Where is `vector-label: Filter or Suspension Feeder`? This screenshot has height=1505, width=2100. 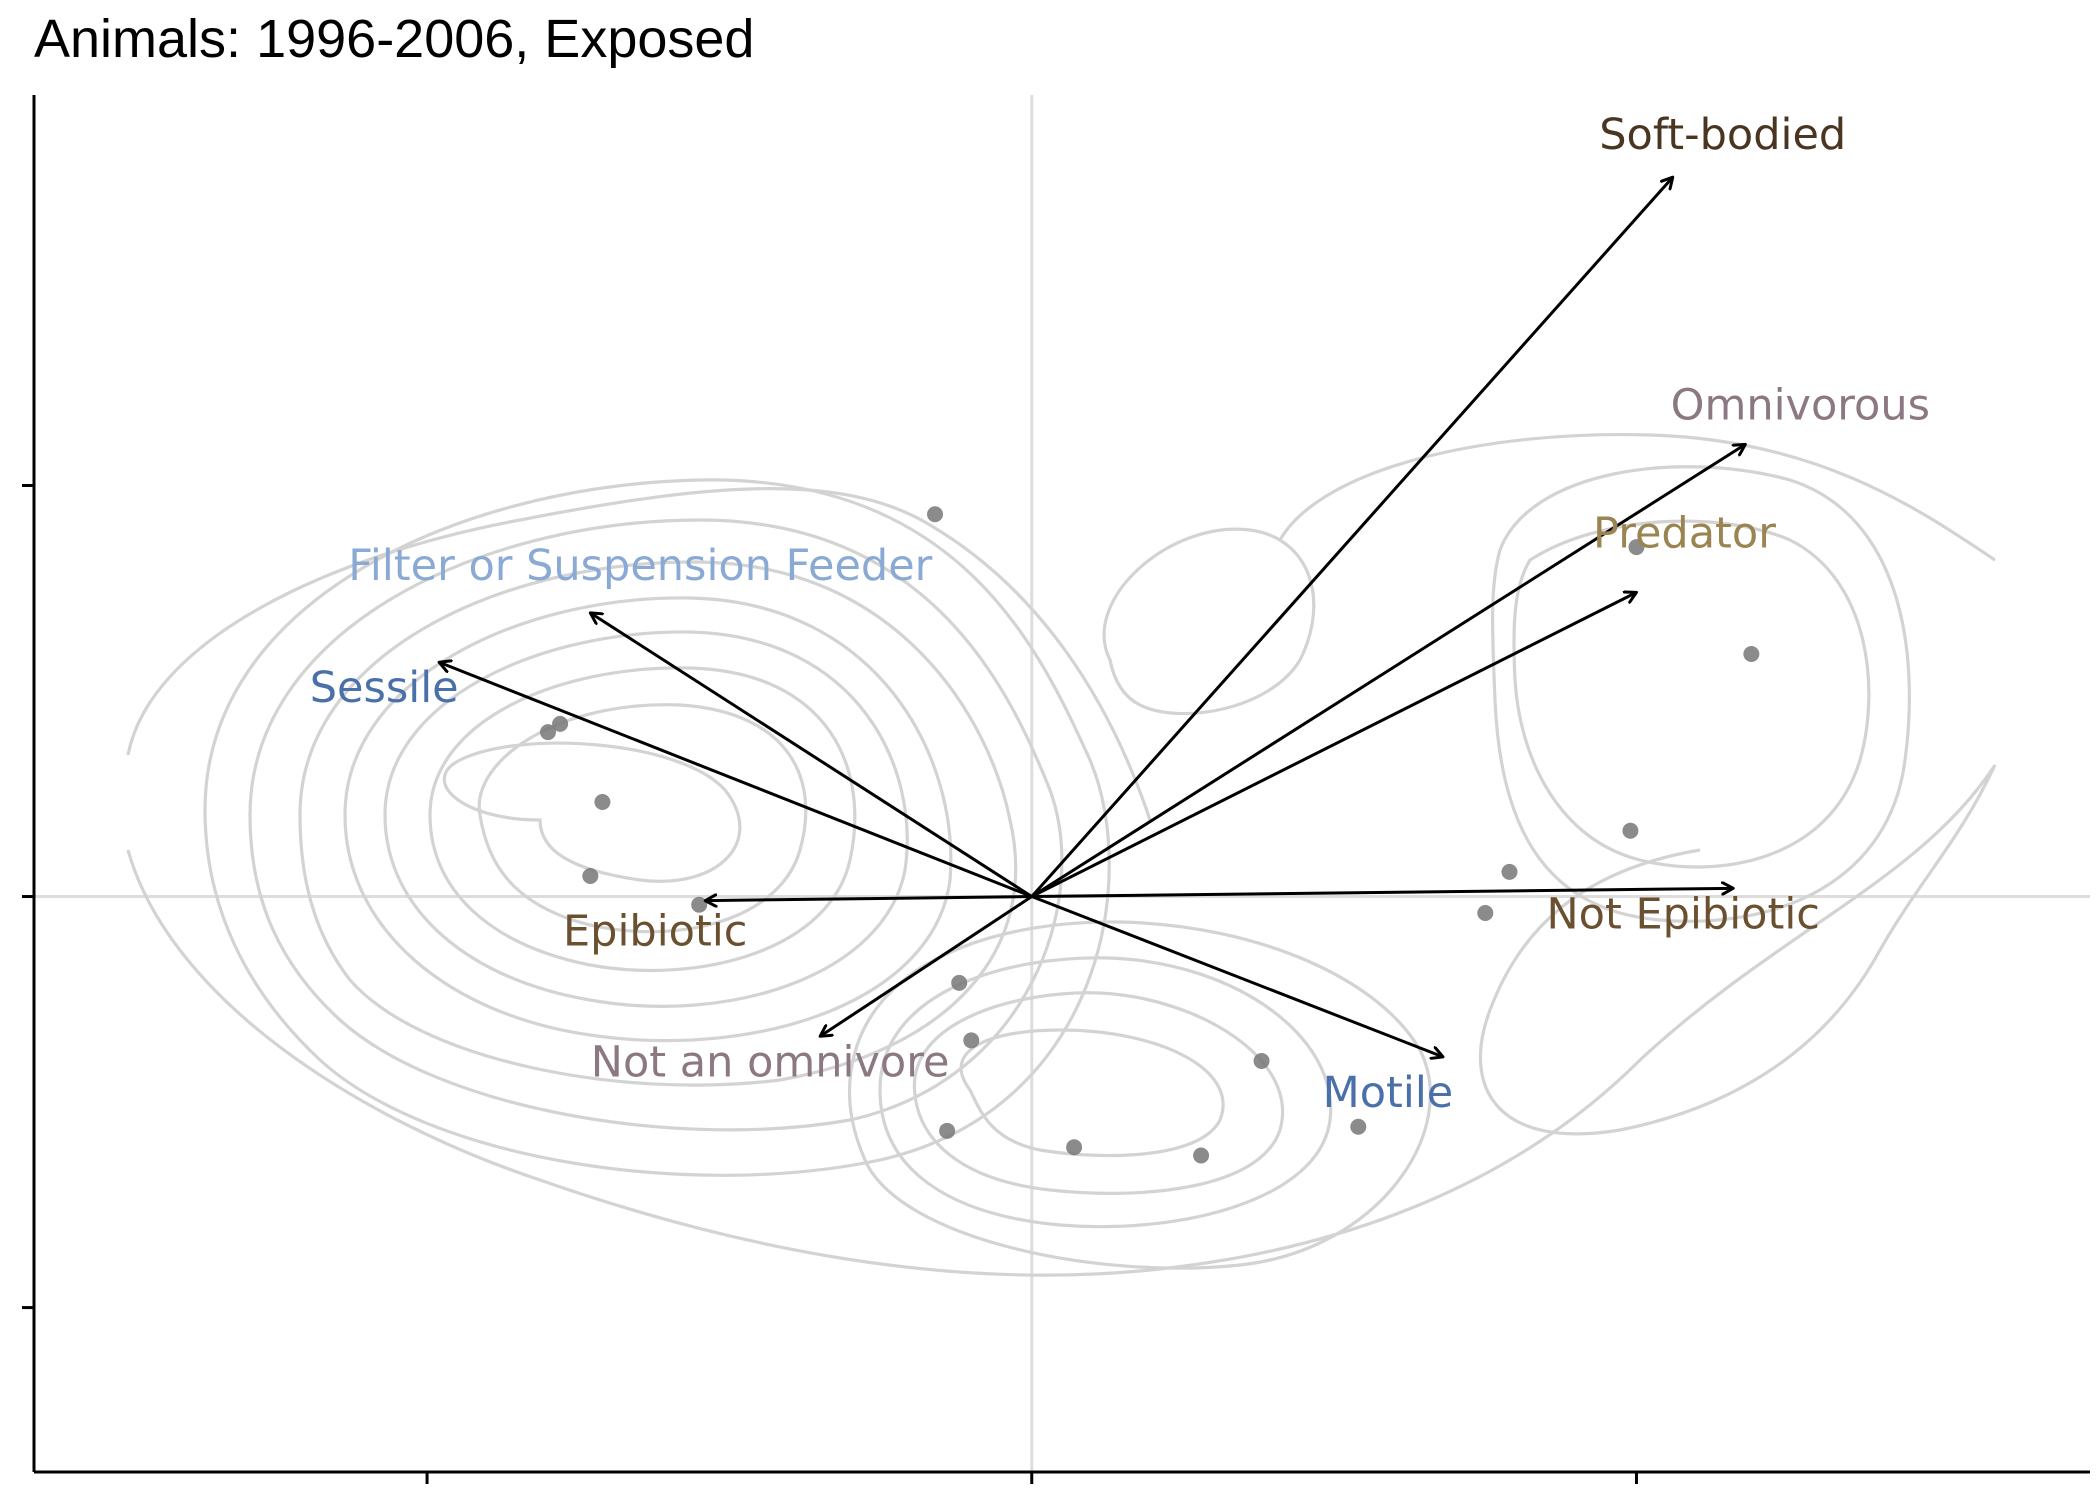 vector-label: Filter or Suspension Feeder is located at coordinates (640, 566).